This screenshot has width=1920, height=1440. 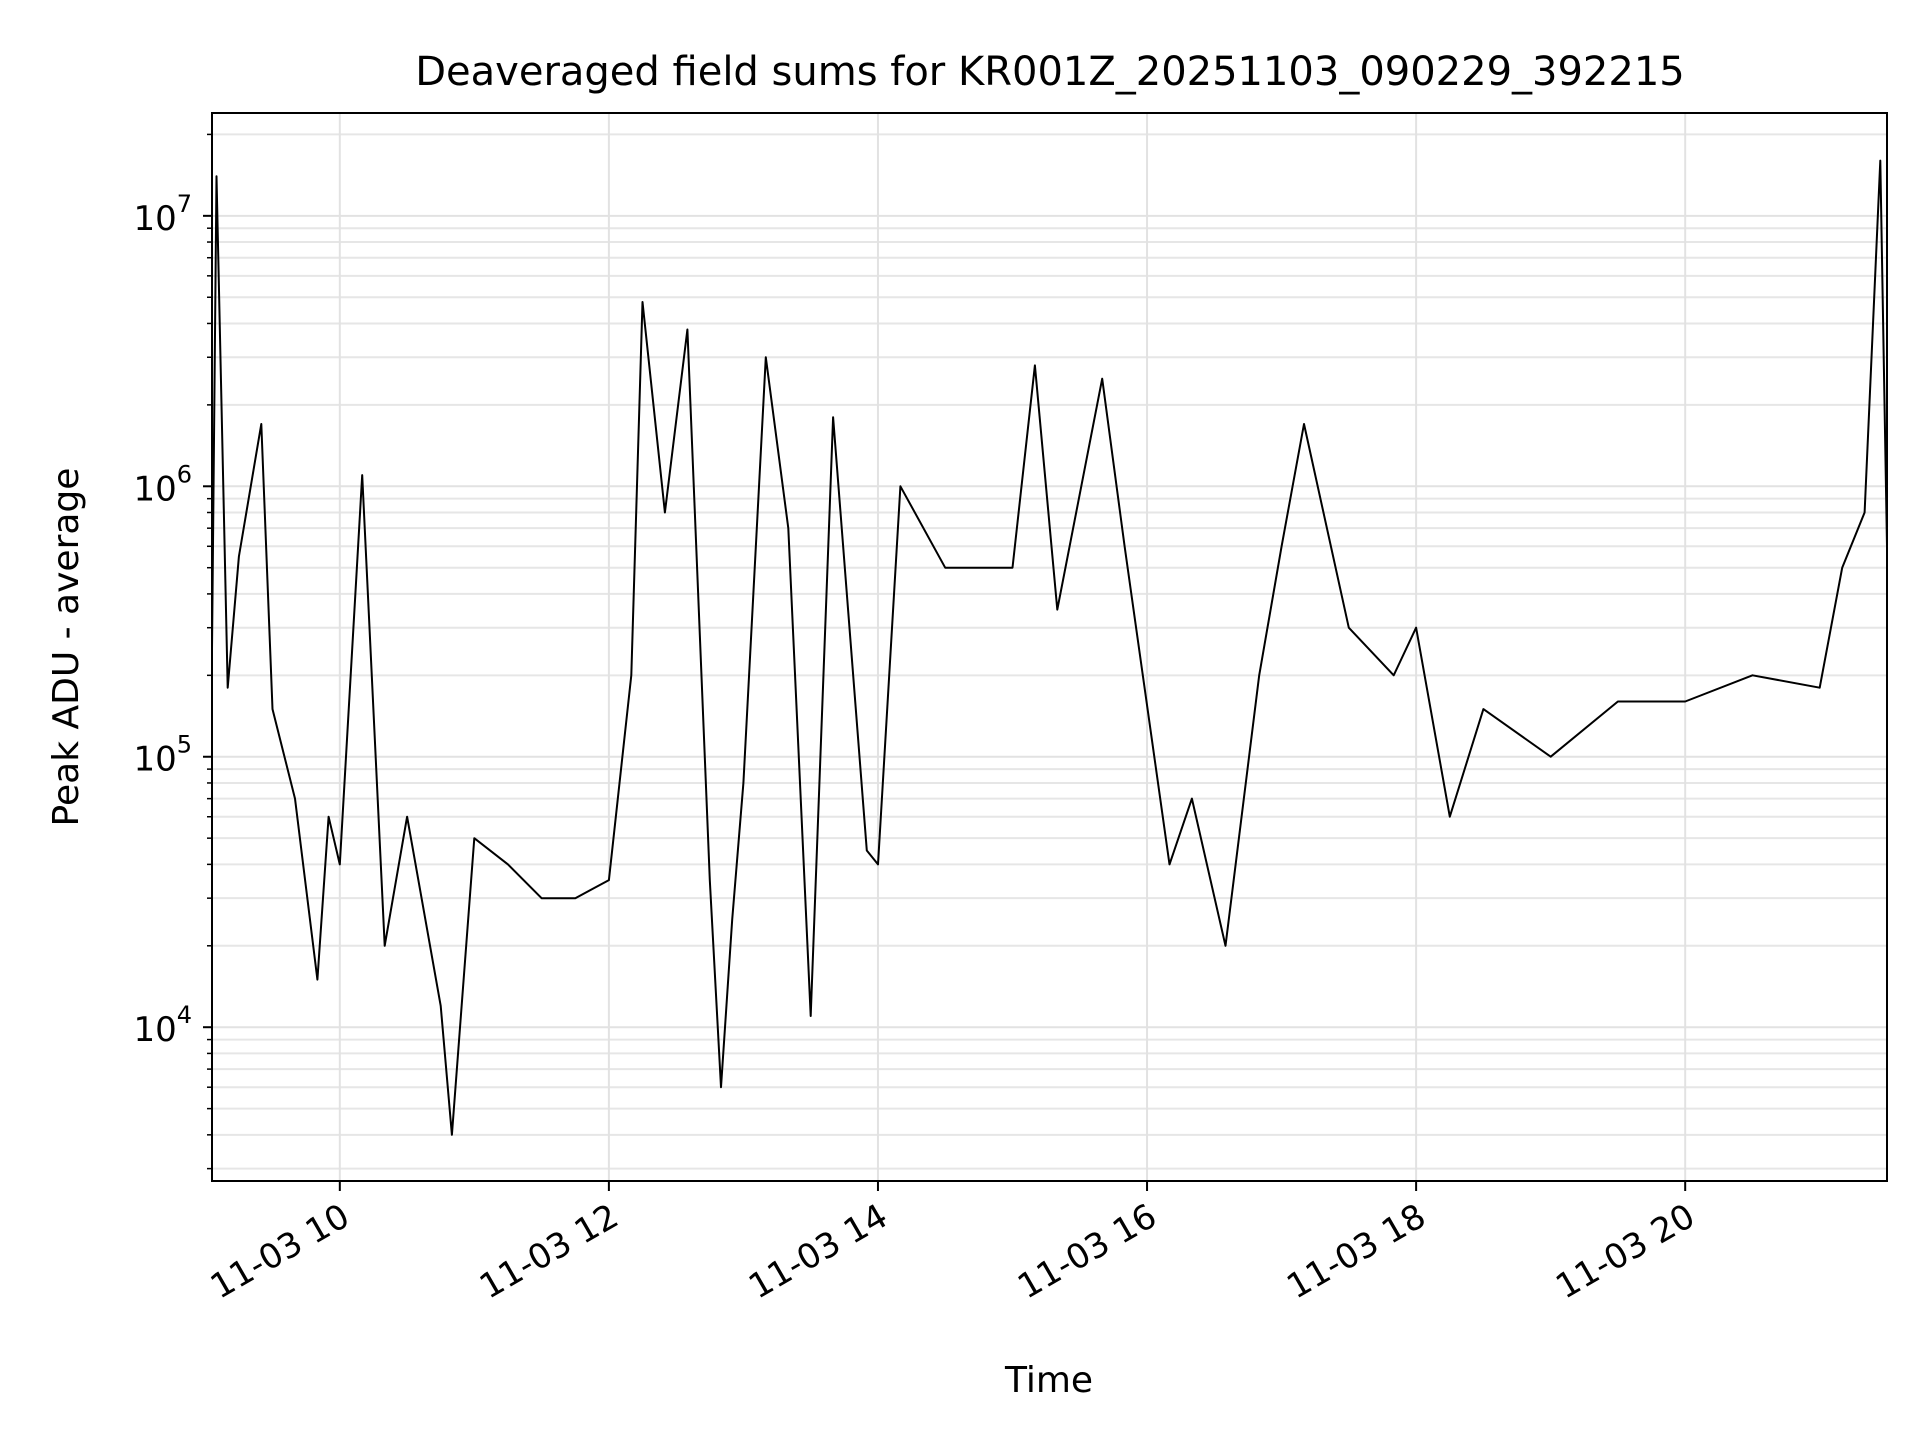 What do you see at coordinates (162, 755) in the screenshot?
I see `y-tick-label: 10⁵` at bounding box center [162, 755].